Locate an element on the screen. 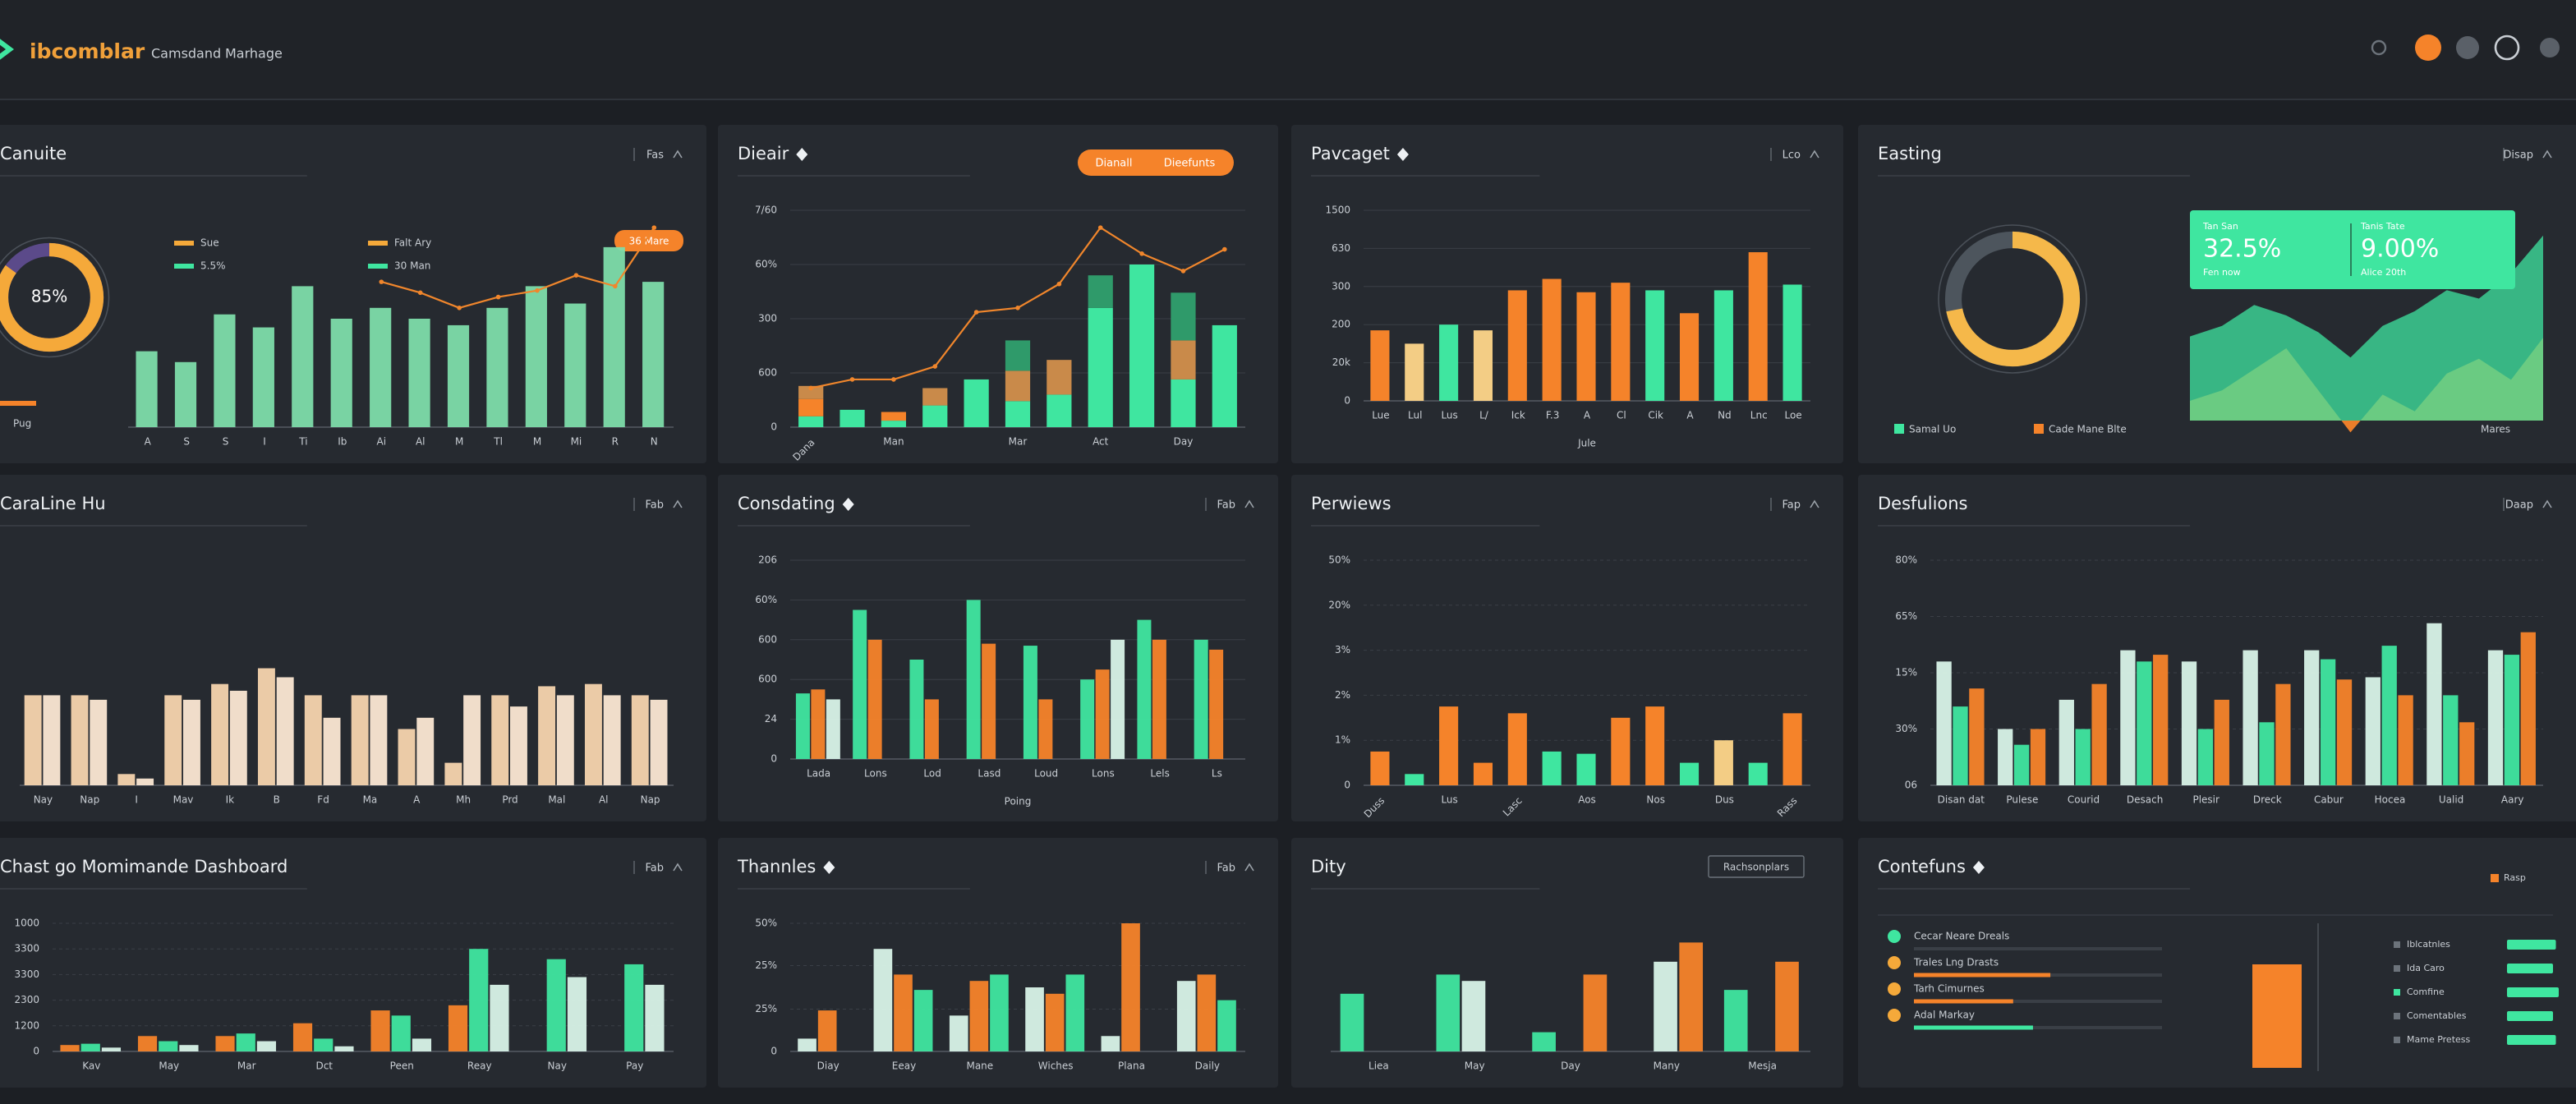 This screenshot has height=1104, width=2576. x-tick-label: May is located at coordinates (1475, 1066).